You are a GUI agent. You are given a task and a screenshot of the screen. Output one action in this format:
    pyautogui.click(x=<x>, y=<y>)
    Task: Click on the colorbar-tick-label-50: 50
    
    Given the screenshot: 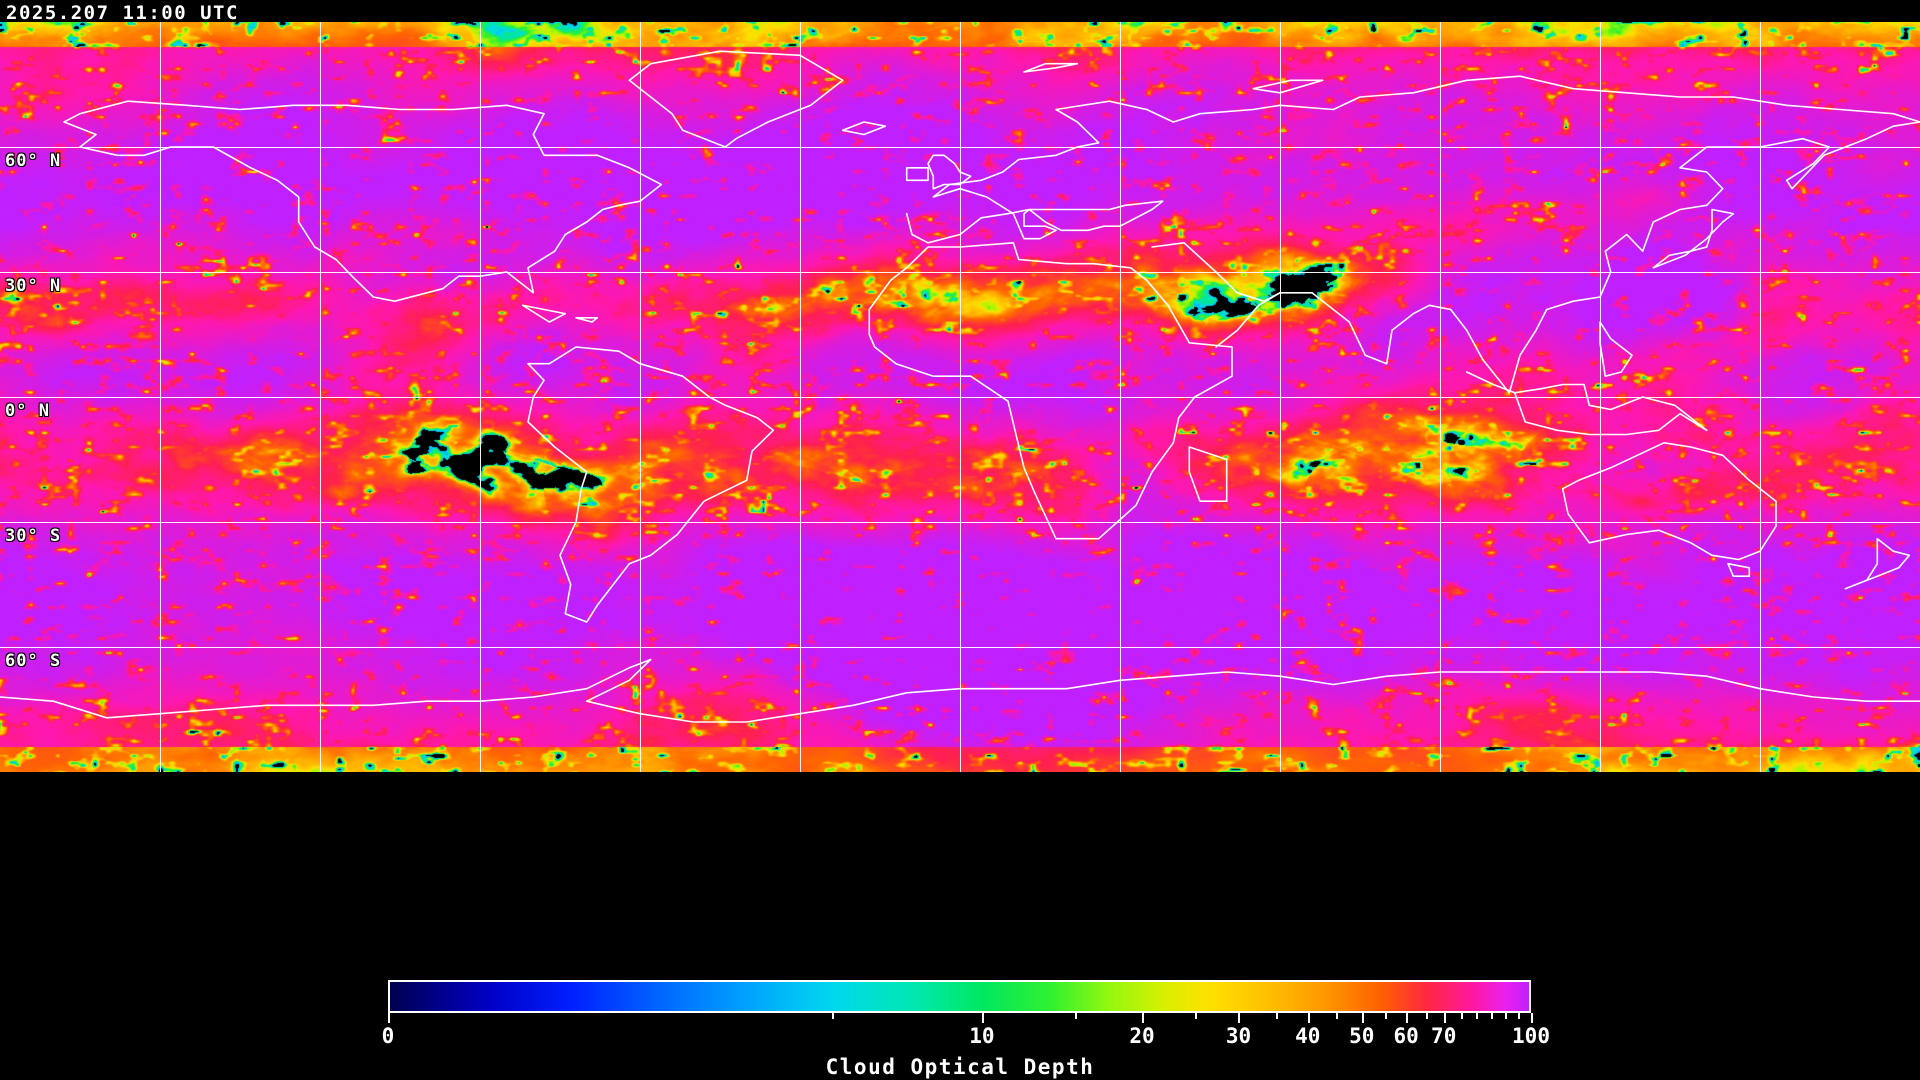 What is the action you would take?
    pyautogui.click(x=1362, y=1036)
    